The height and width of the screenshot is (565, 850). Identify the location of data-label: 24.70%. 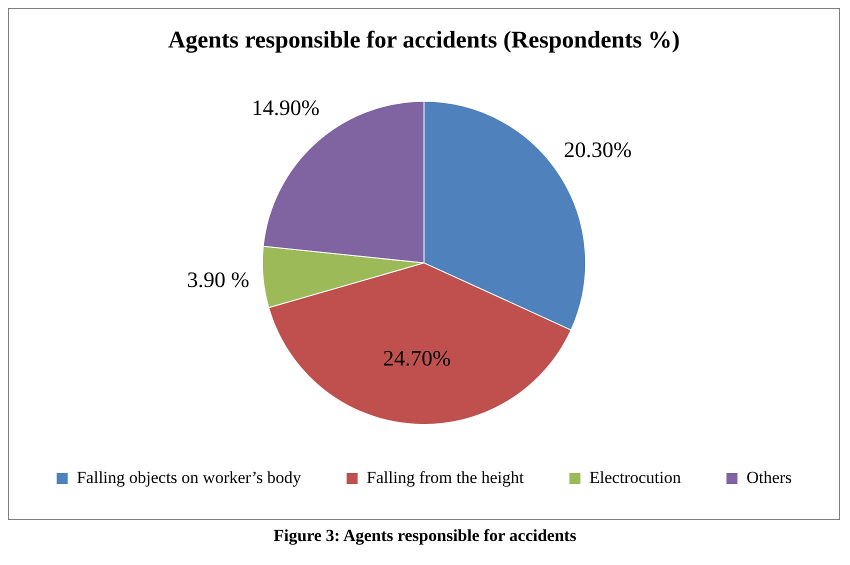
(416, 357).